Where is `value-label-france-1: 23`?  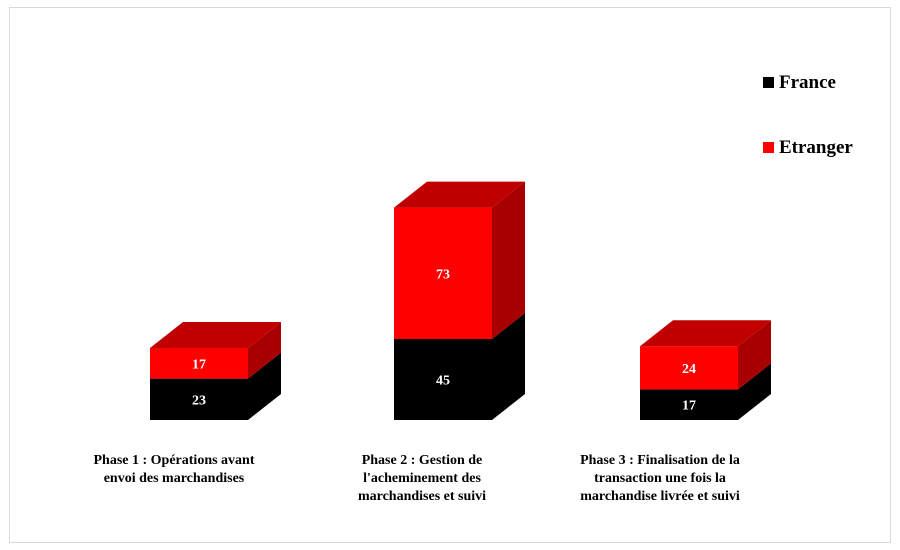
value-label-france-1: 23 is located at coordinates (199, 400).